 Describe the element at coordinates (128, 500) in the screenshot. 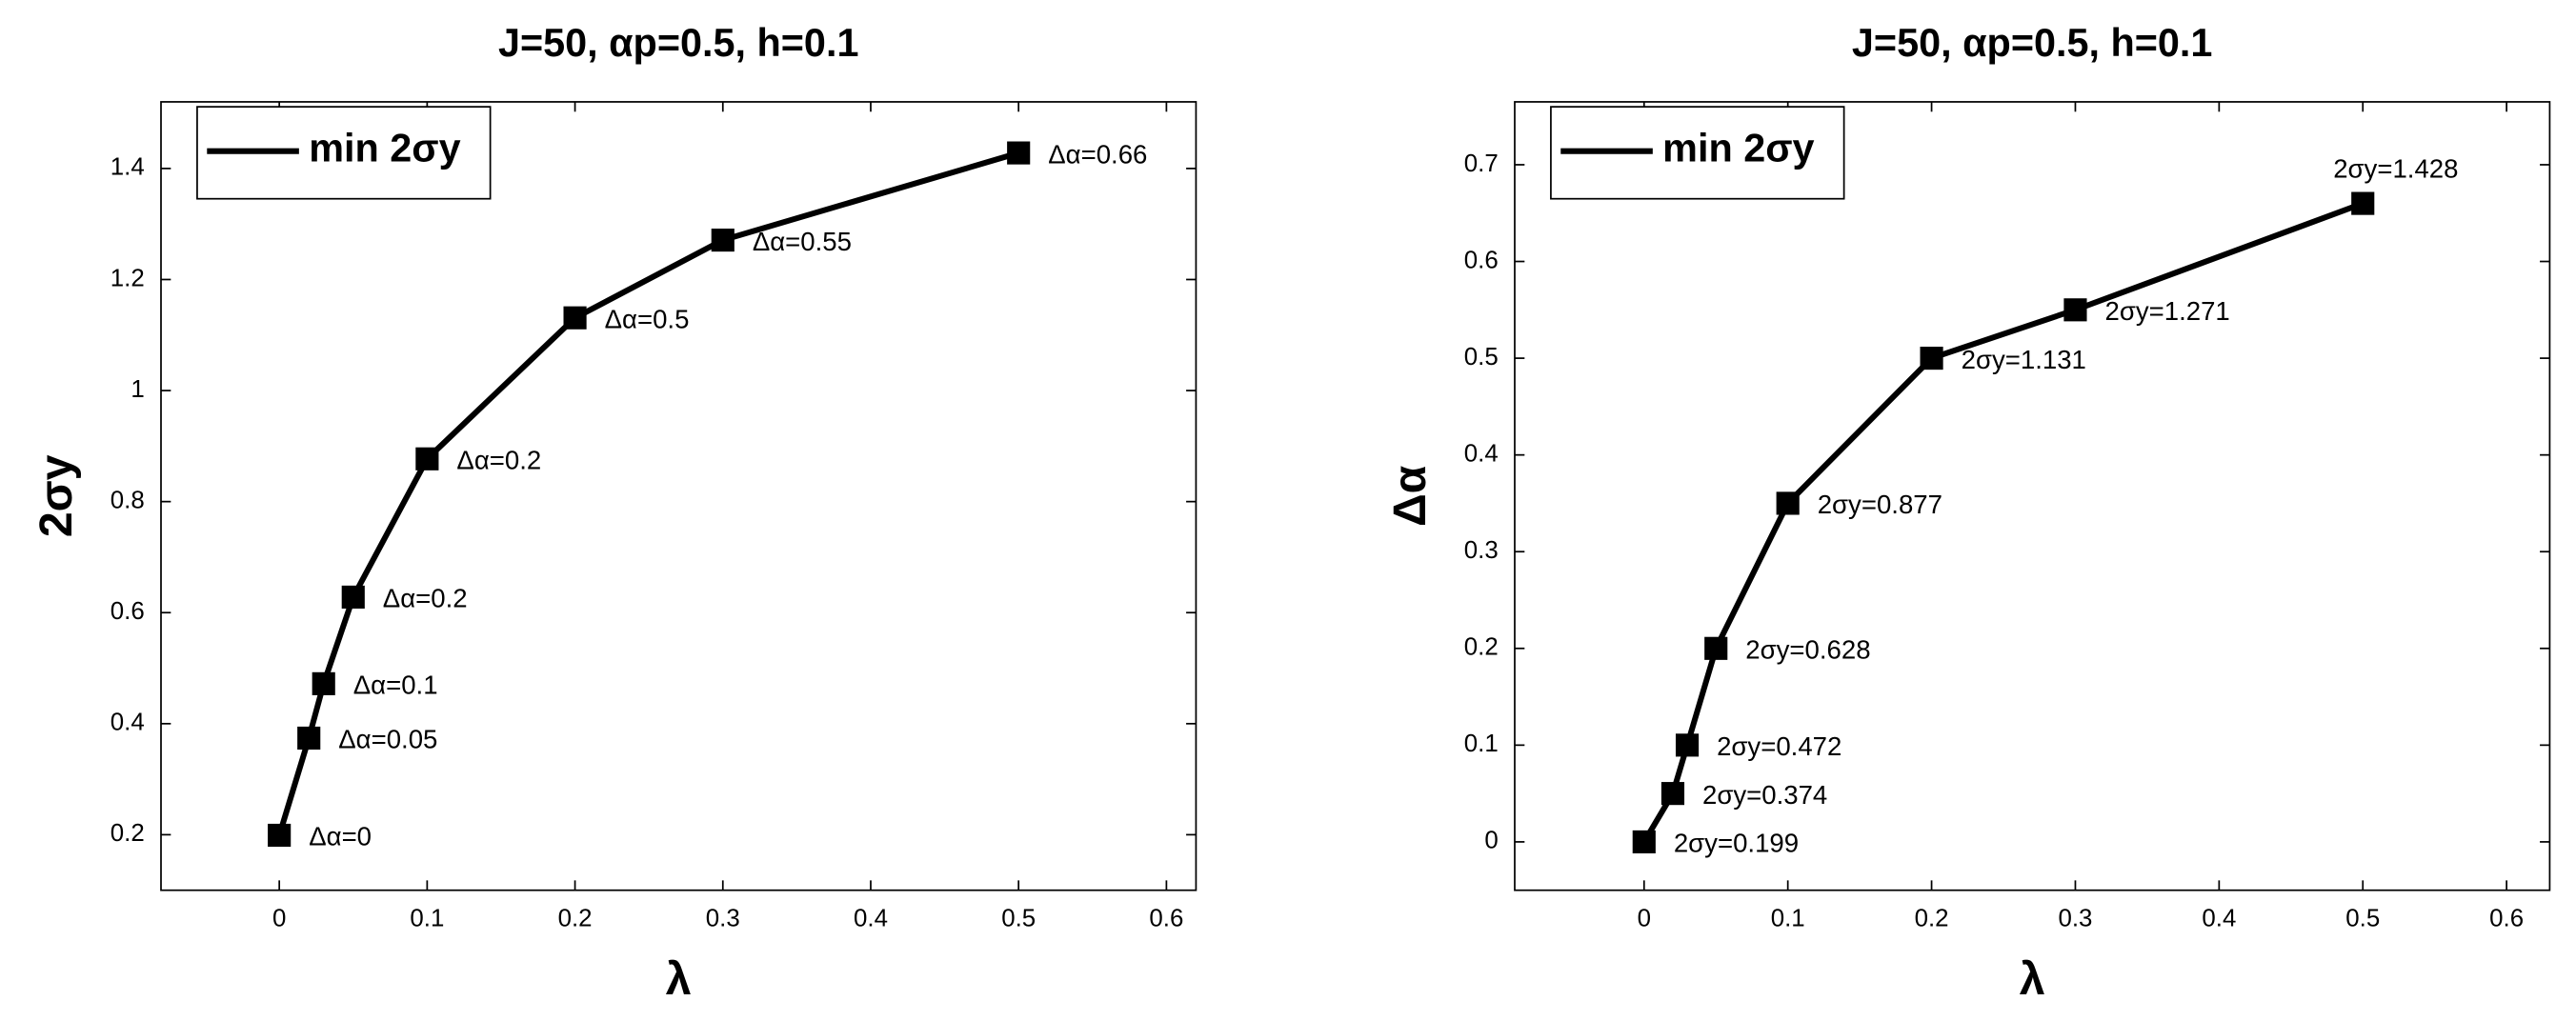

I see `y-tick-label: 0.8` at that location.